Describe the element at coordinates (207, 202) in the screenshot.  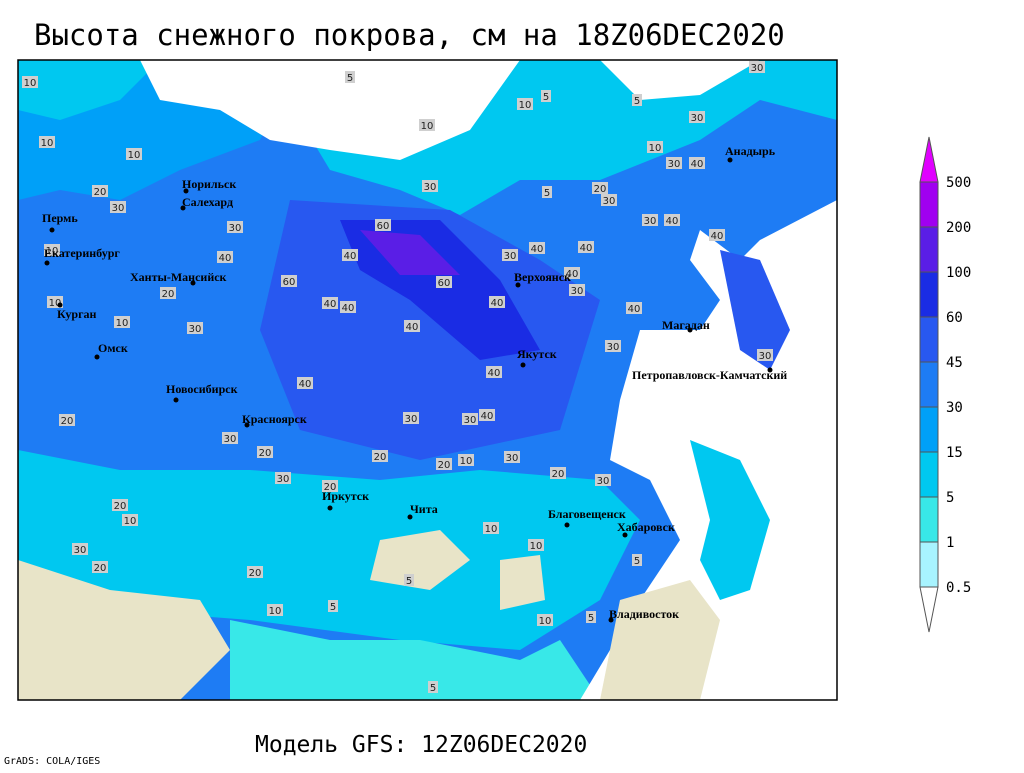
I see `city-label: Салехард` at that location.